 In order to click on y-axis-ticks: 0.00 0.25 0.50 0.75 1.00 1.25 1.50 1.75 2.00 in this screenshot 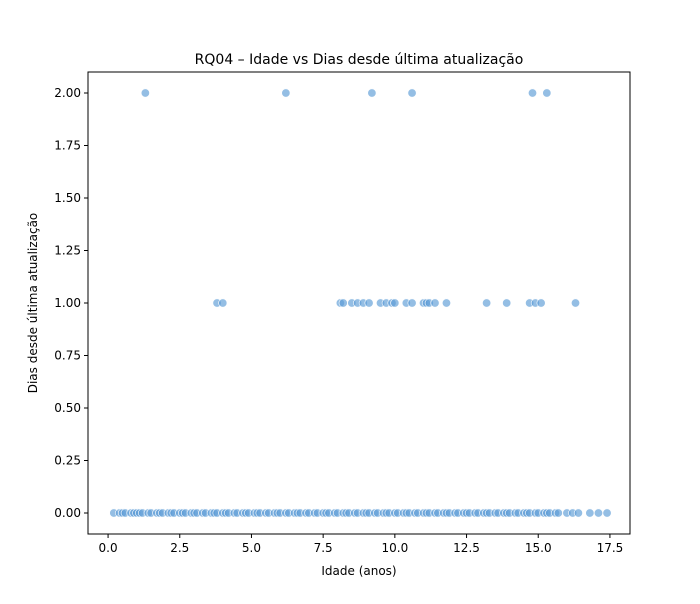, I will do `click(71, 303)`.